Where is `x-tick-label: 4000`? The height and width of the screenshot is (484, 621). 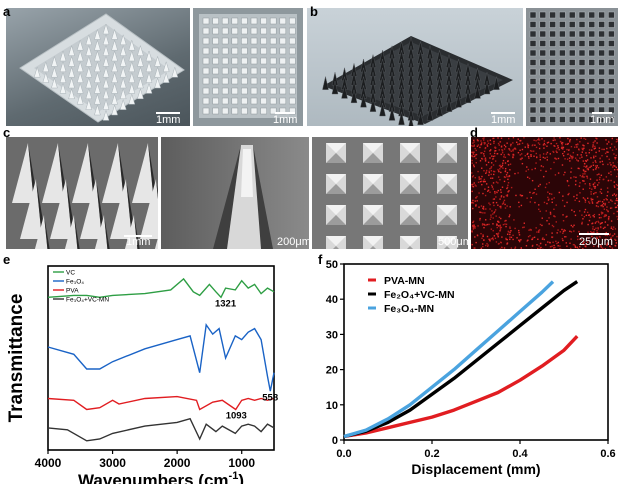
x-tick-label: 4000 is located at coordinates (48, 463).